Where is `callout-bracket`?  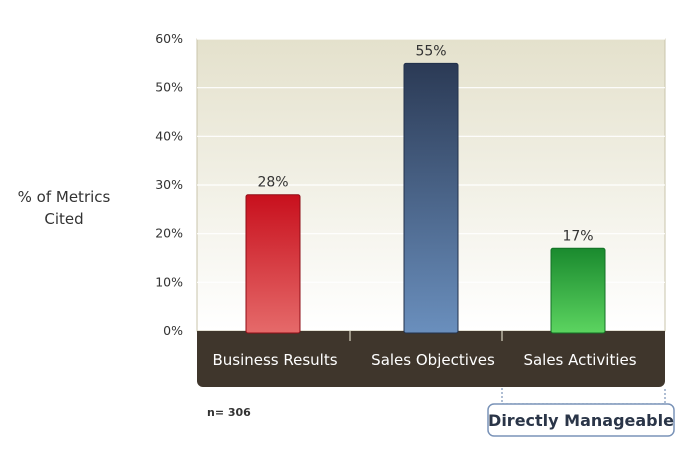
callout-bracket is located at coordinates (583, 396).